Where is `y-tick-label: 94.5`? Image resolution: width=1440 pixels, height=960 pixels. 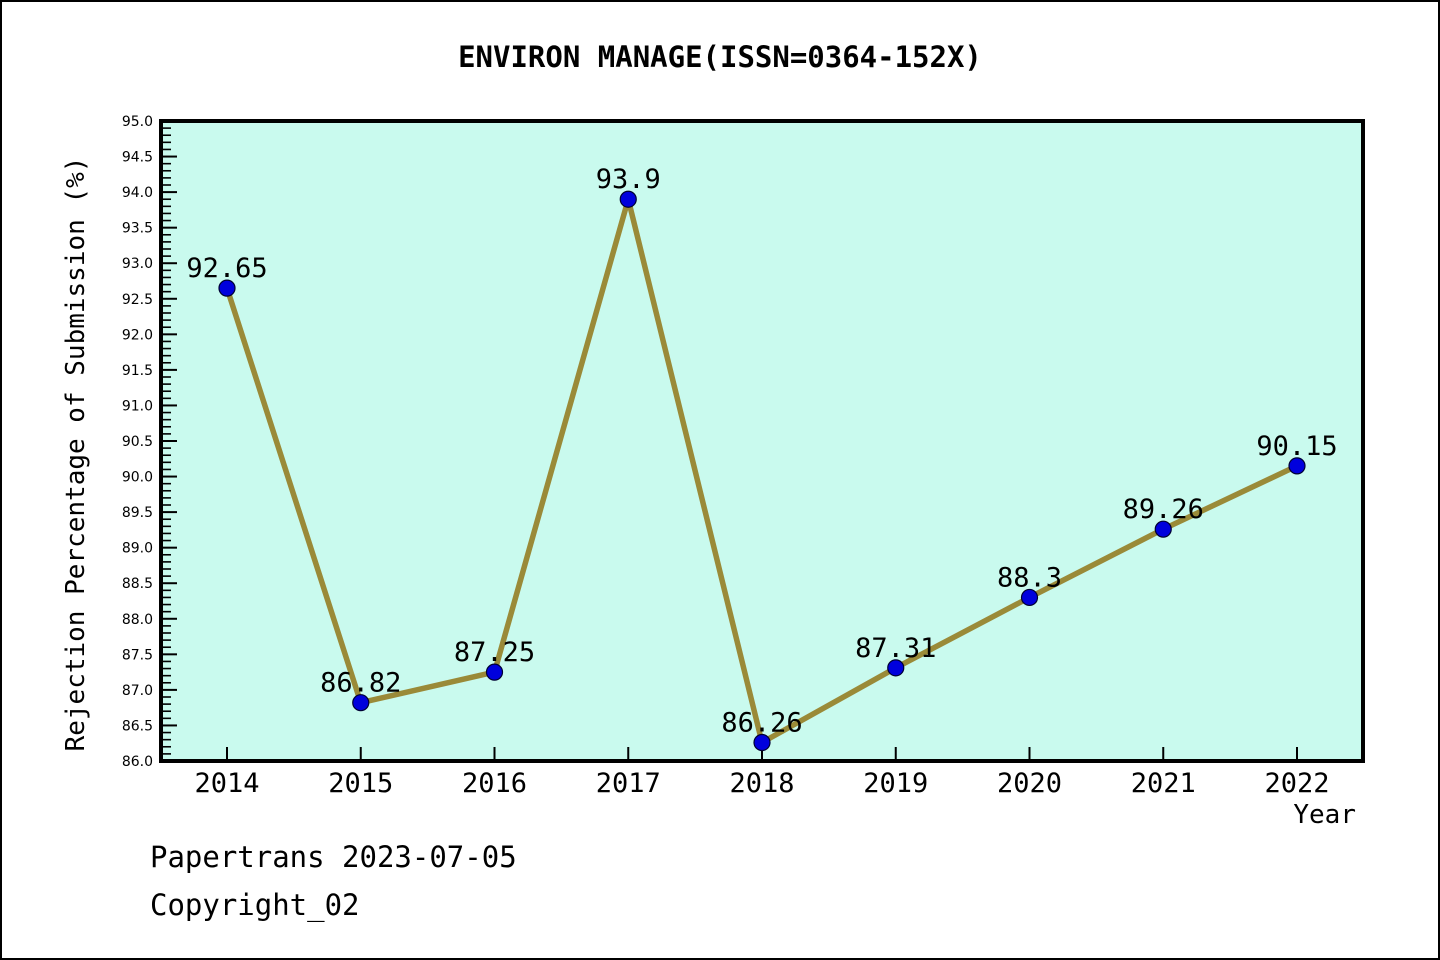 y-tick-label: 94.5 is located at coordinates (137, 158).